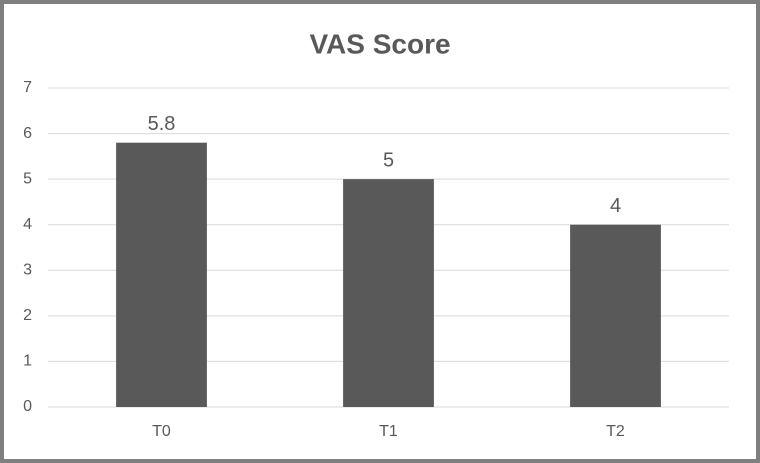 The width and height of the screenshot is (760, 463). What do you see at coordinates (379, 43) in the screenshot?
I see `chart-title: VAS Score` at bounding box center [379, 43].